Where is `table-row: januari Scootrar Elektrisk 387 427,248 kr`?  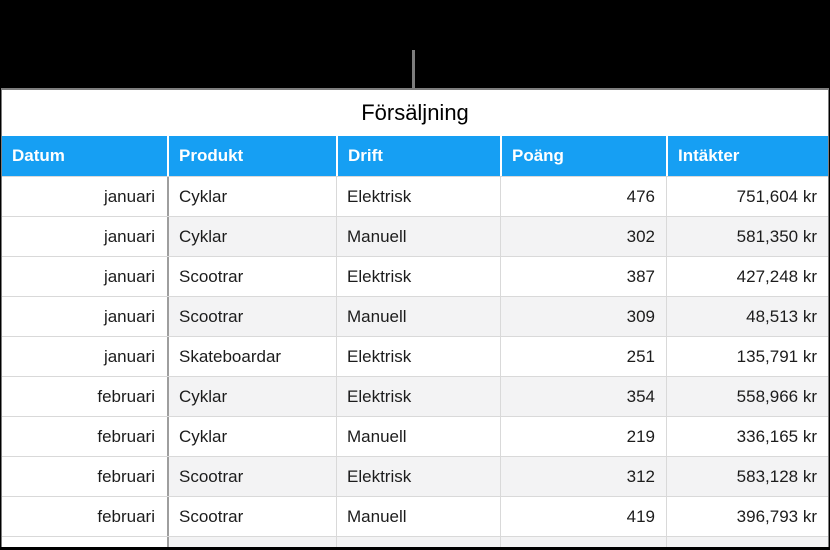
table-row: januari Scootrar Elektrisk 387 427,248 kr is located at coordinates (415, 276).